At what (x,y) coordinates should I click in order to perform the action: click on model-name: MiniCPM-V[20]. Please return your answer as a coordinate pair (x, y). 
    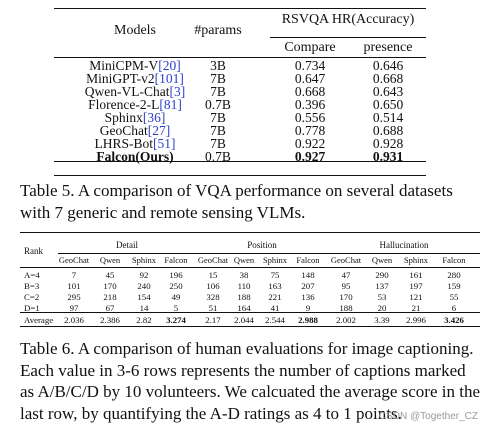
    Looking at the image, I should click on (135, 66).